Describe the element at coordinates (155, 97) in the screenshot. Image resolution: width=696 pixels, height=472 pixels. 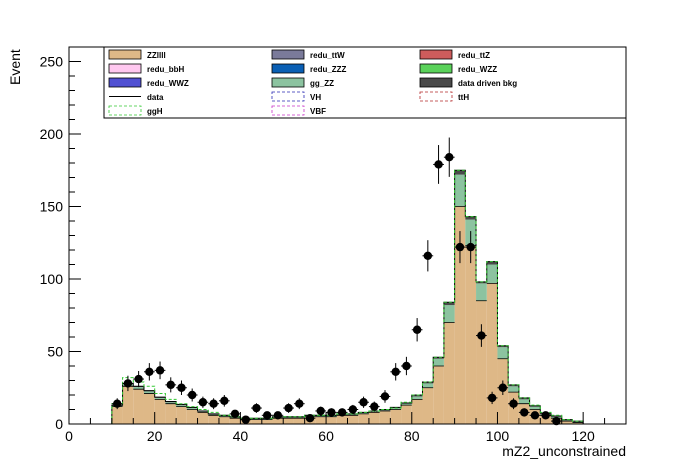
I see `legend-label-data: data` at that location.